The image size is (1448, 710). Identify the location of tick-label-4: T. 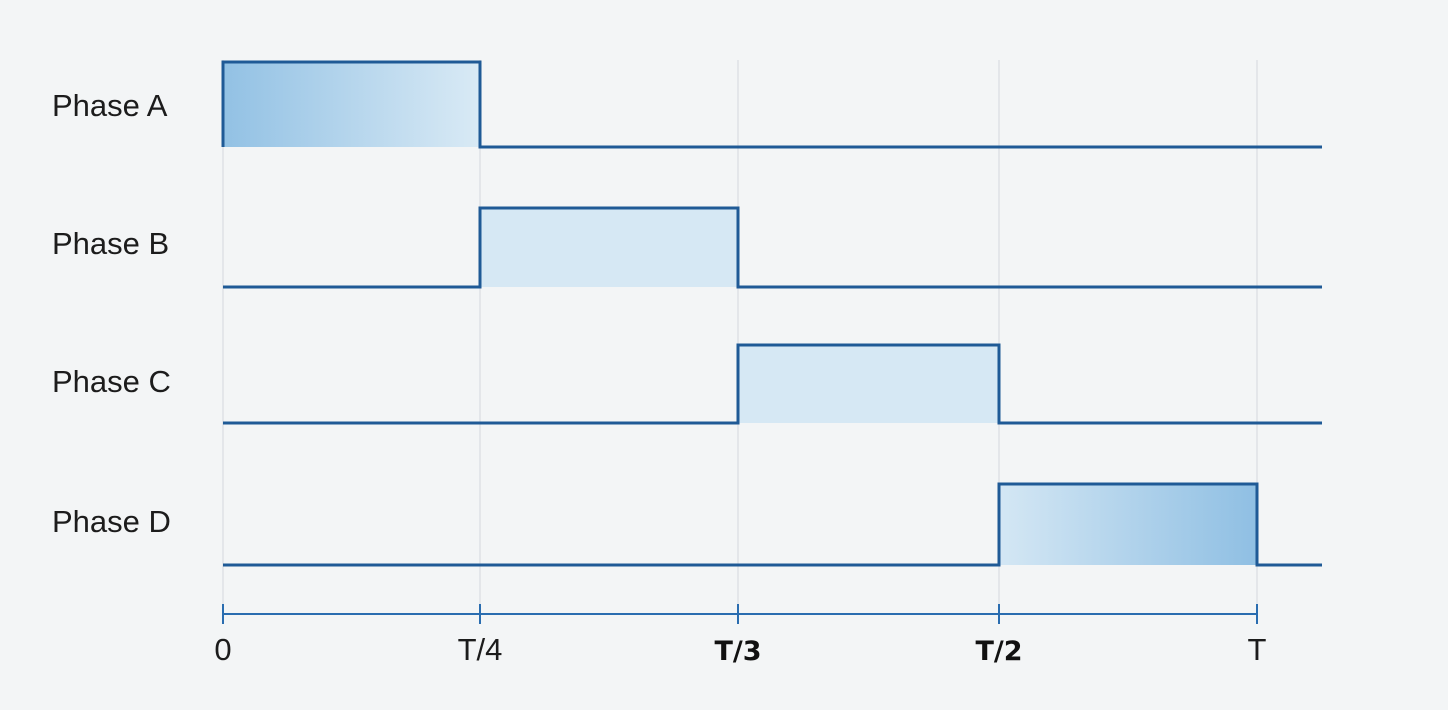
(1257, 649).